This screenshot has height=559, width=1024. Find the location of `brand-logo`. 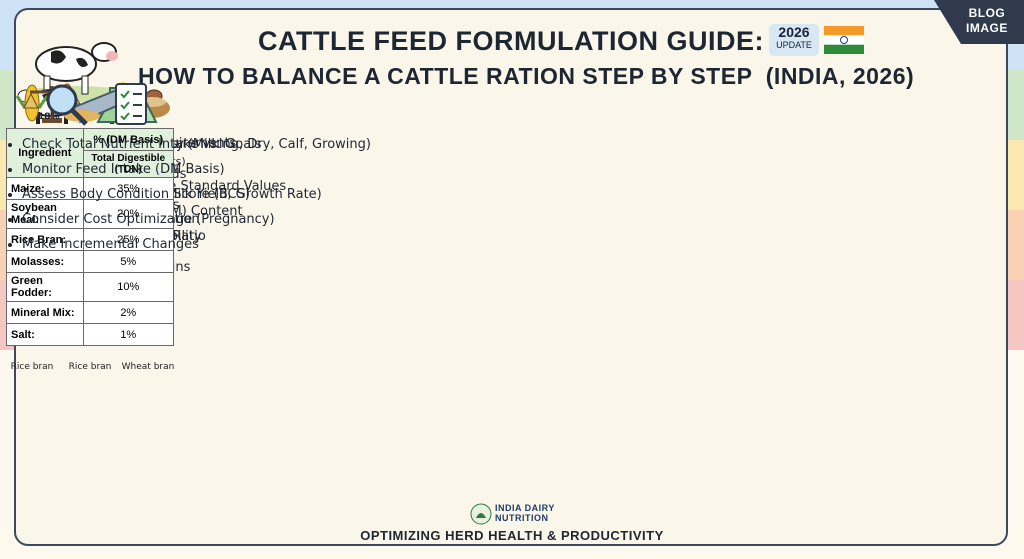

brand-logo is located at coordinates (481, 514).